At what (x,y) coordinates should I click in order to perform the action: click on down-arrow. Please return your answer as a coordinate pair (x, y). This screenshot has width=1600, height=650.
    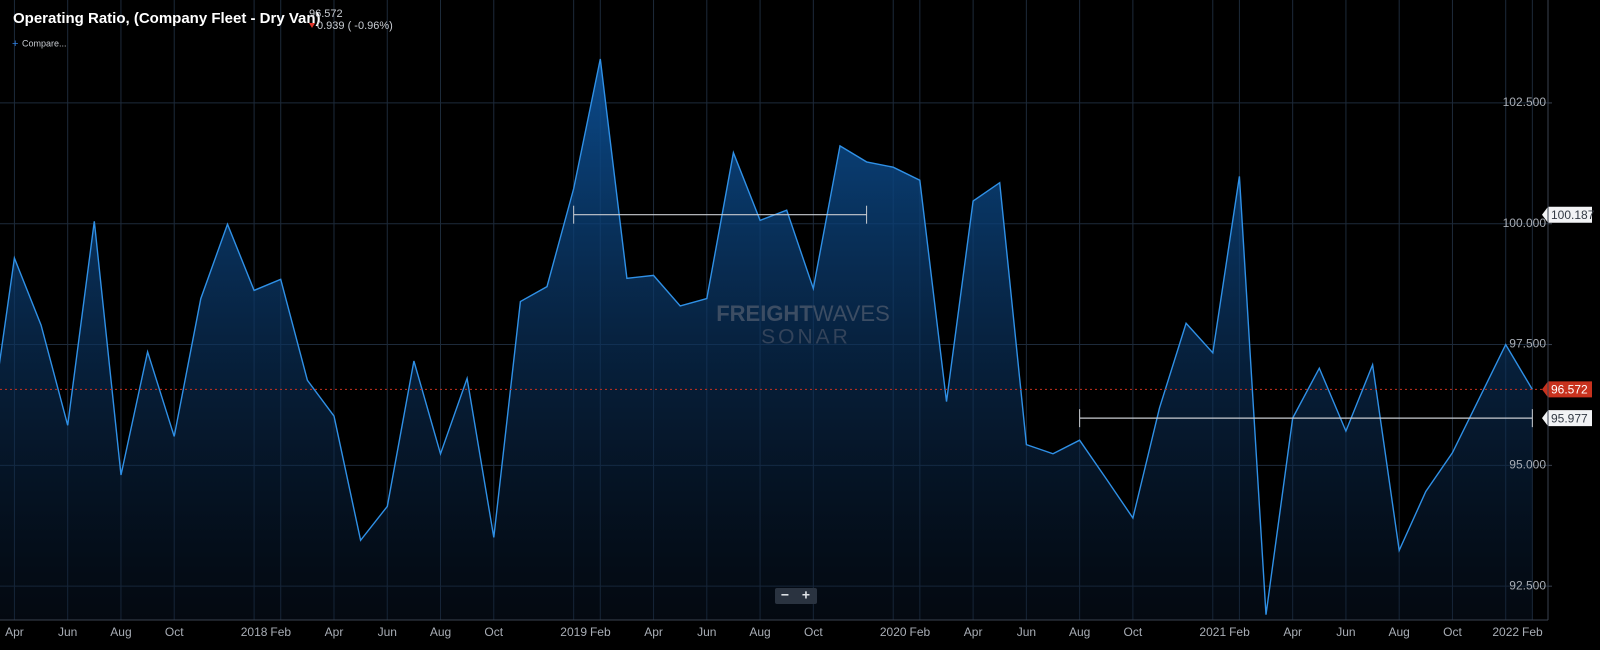
    Looking at the image, I should click on (312, 25).